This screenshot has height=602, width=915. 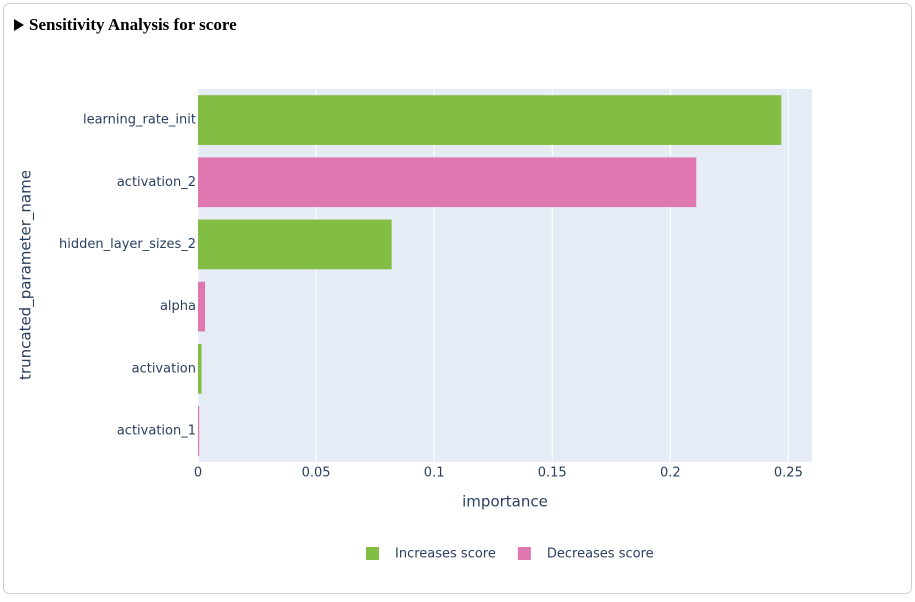 I want to click on y-tick-label: alpha, so click(x=178, y=306).